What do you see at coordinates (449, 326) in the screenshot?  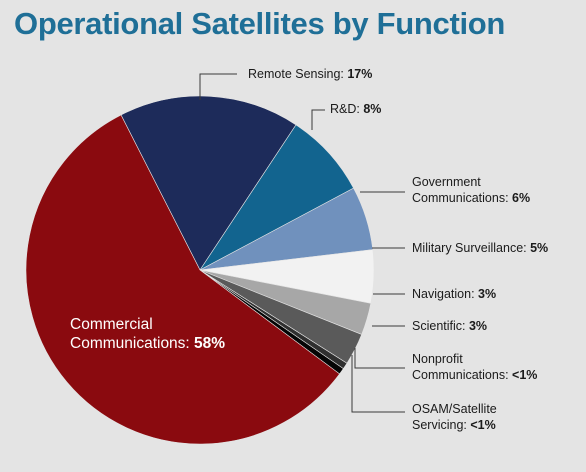 I see `slice-label: Scientific: 3%` at bounding box center [449, 326].